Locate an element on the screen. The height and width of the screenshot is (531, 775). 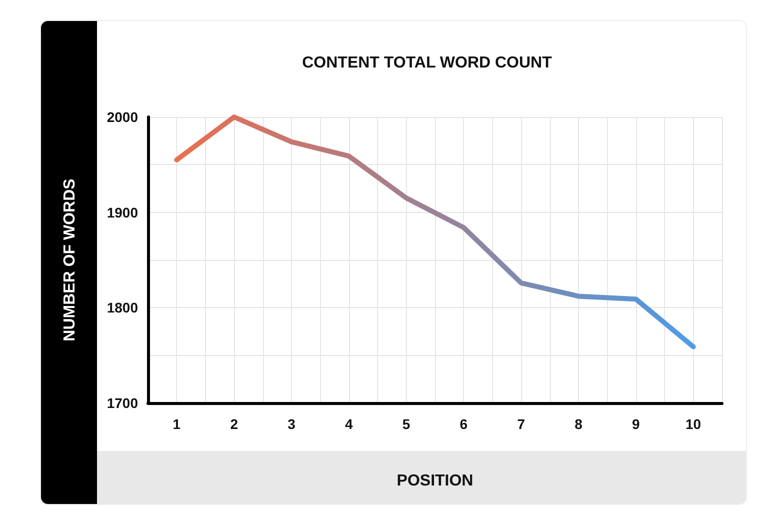
x-tick-label: 7 is located at coordinates (521, 424).